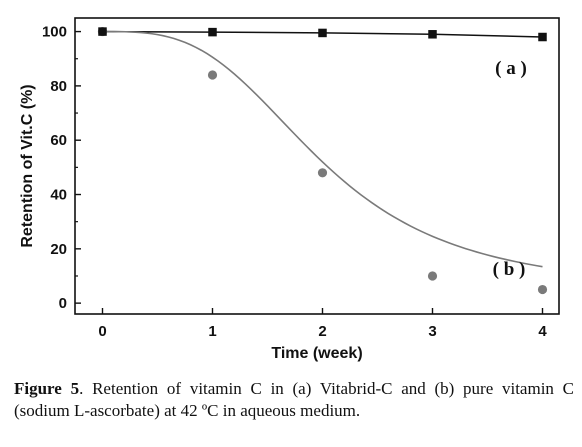 The image size is (582, 447). Describe the element at coordinates (27, 165) in the screenshot. I see `y-axis-label: Retention of Vit.C (%)` at that location.